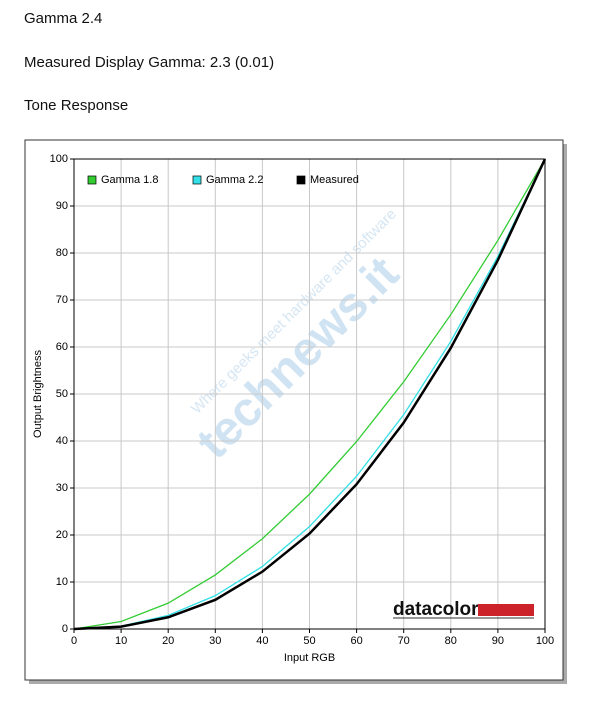 This screenshot has width=596, height=710. I want to click on legend-label: Gamma 2.2, so click(234, 180).